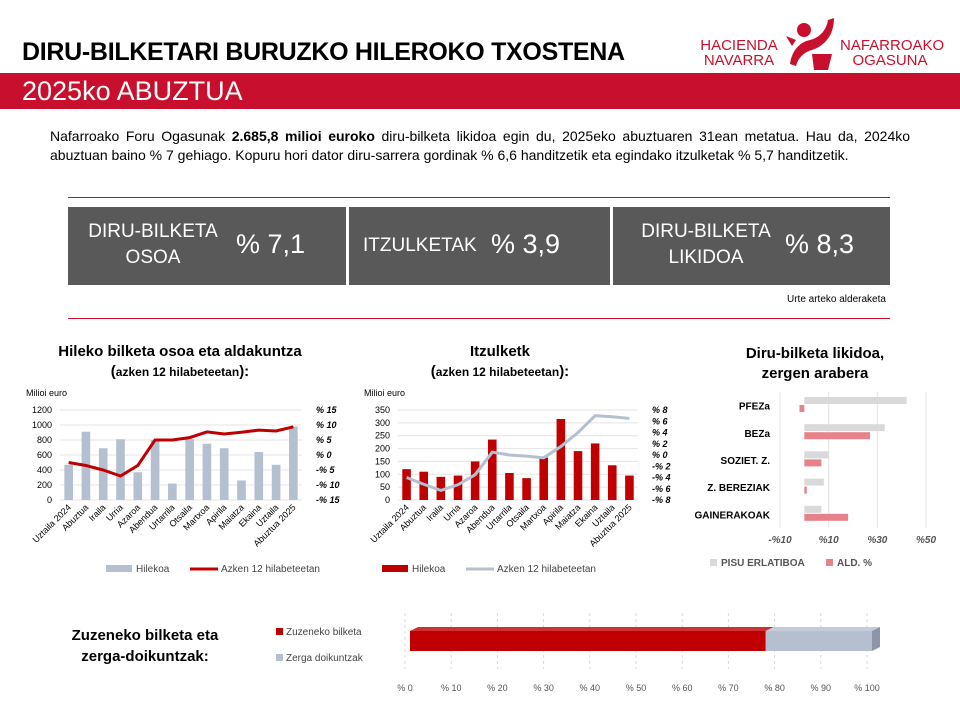  I want to click on y2-tick-label: -% 6, so click(662, 489).